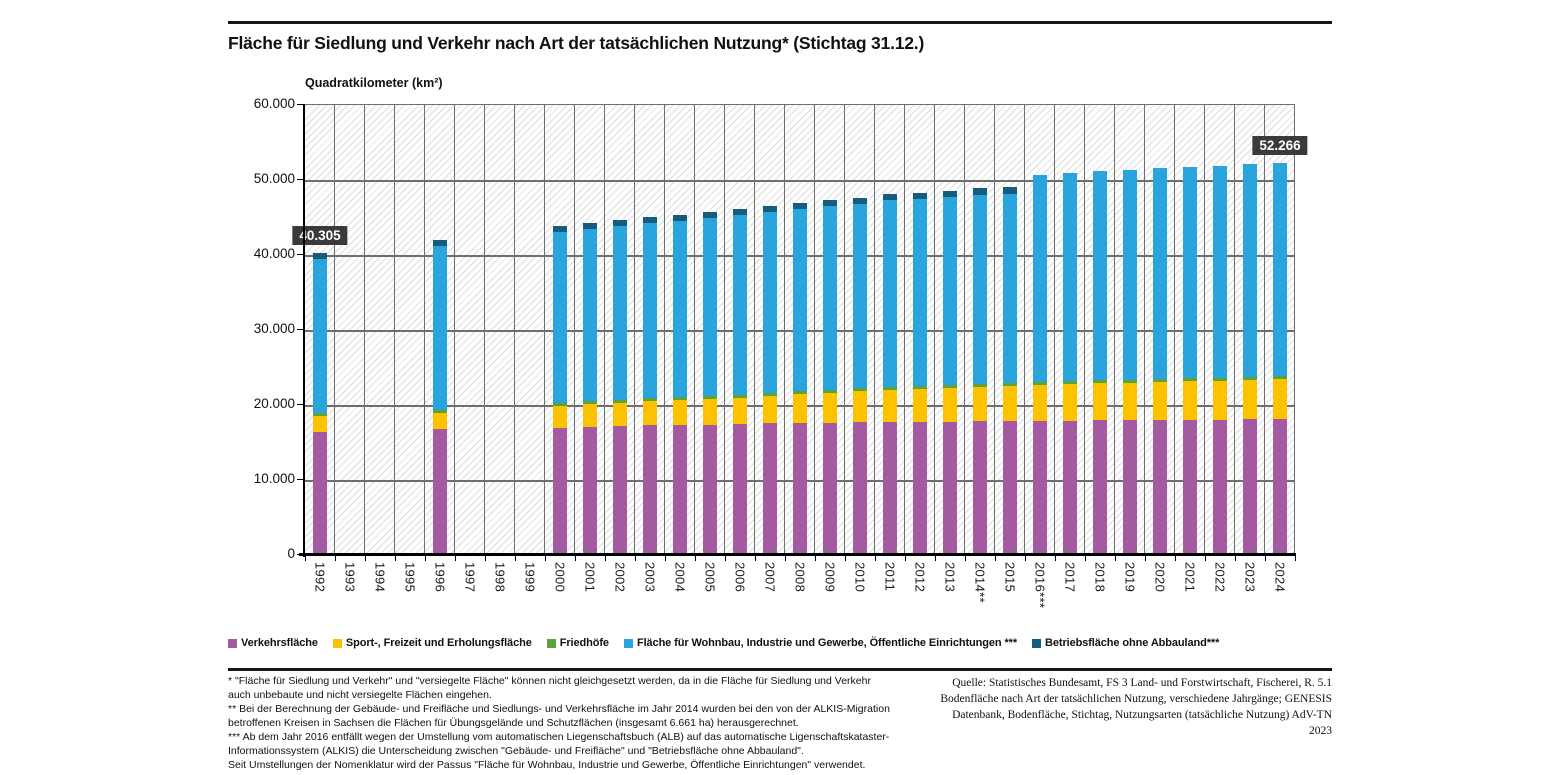 Image resolution: width=1545 pixels, height=775 pixels. Describe the element at coordinates (950, 372) in the screenshot. I see `bar-2013` at that location.